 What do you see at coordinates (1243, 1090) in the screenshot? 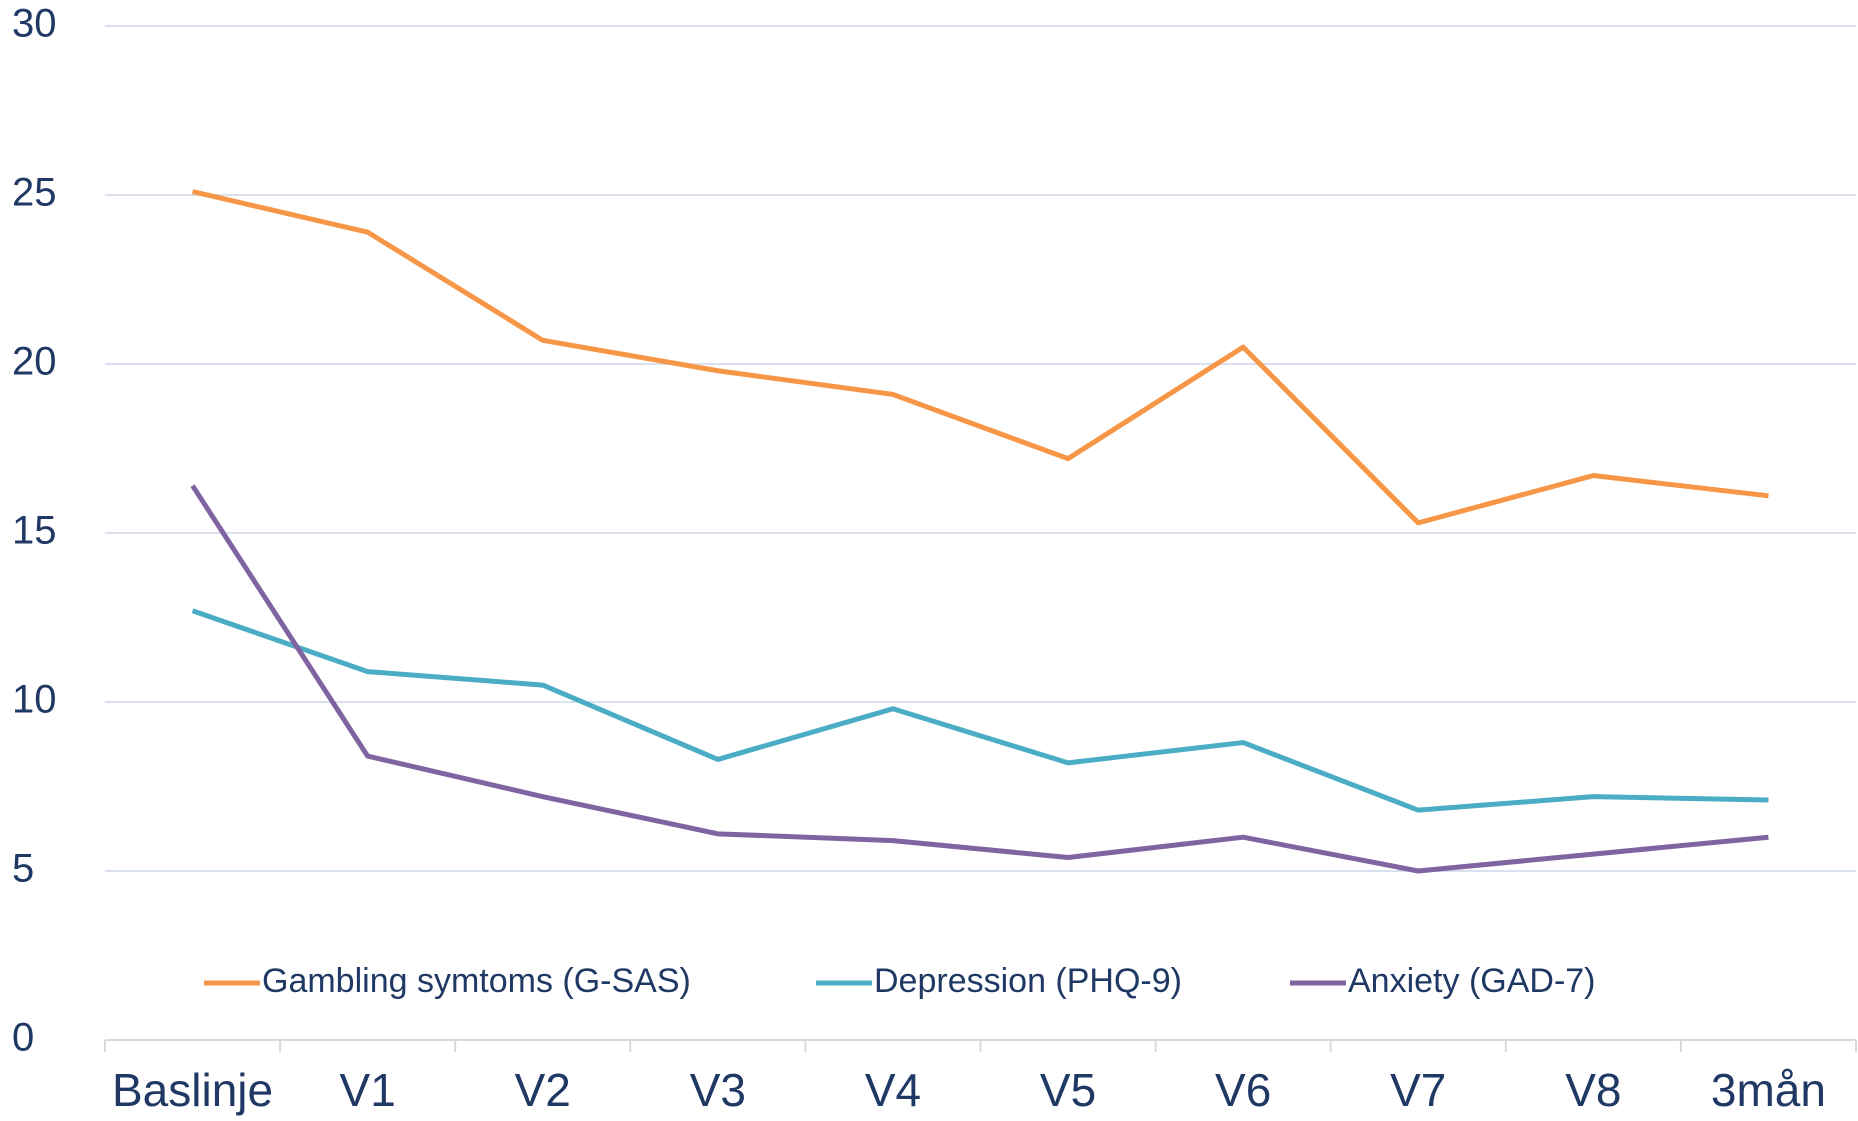
I see `x-tick-label: V6` at bounding box center [1243, 1090].